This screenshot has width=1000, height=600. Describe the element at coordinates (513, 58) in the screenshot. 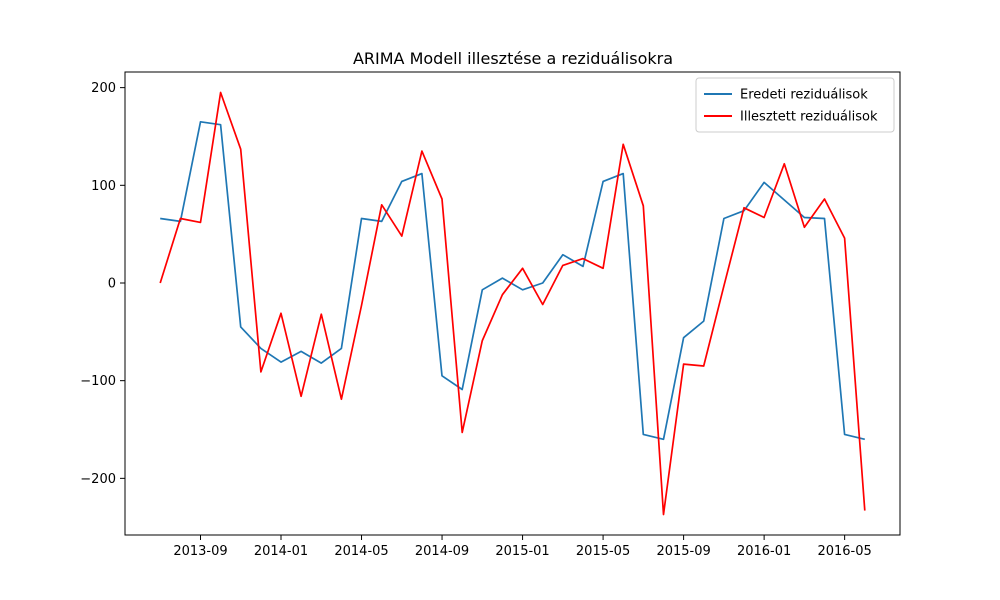

I see `chart-title: ARIMA Modell illesztése a reziduálisokra` at that location.